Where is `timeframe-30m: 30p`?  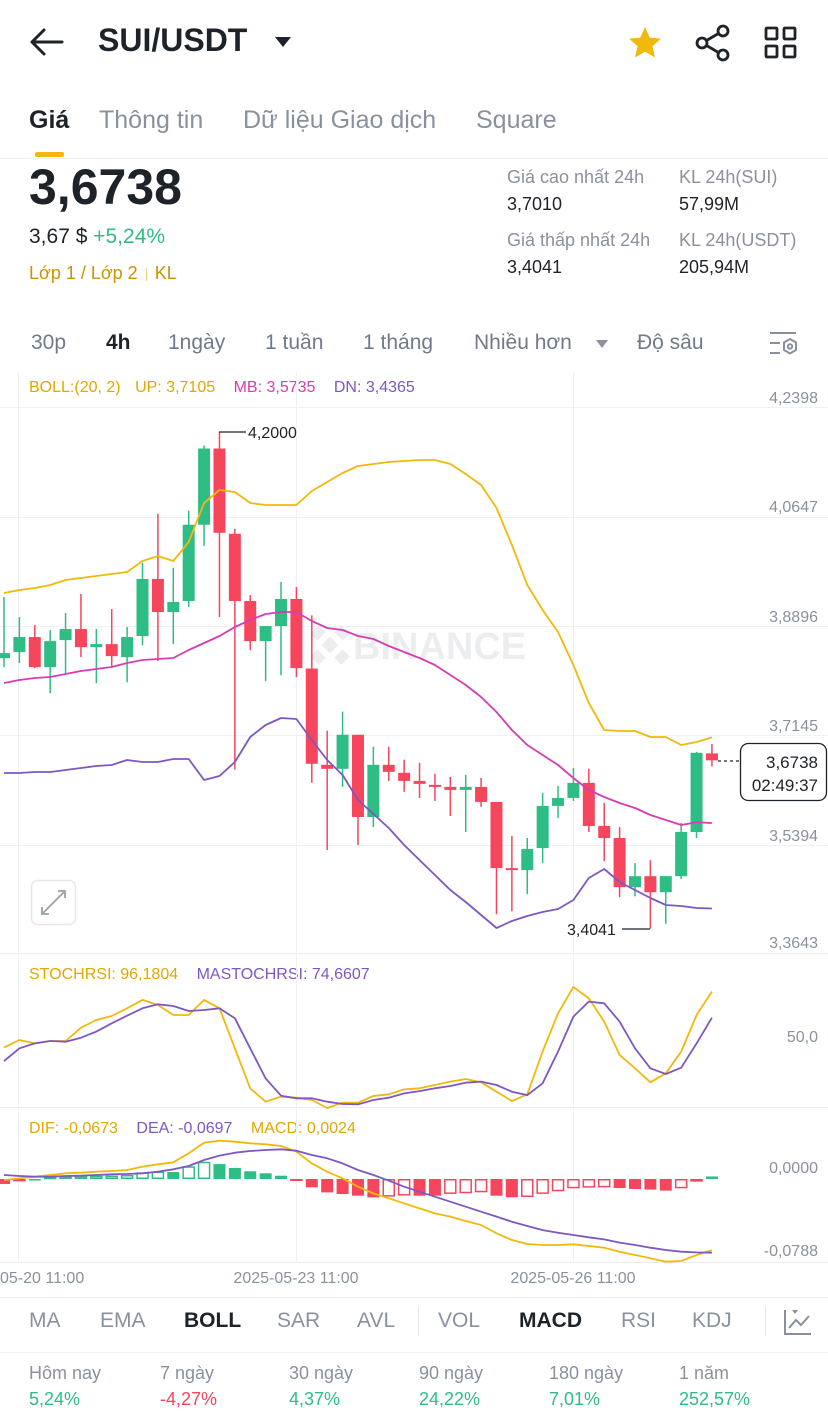 timeframe-30m: 30p is located at coordinates (49, 342).